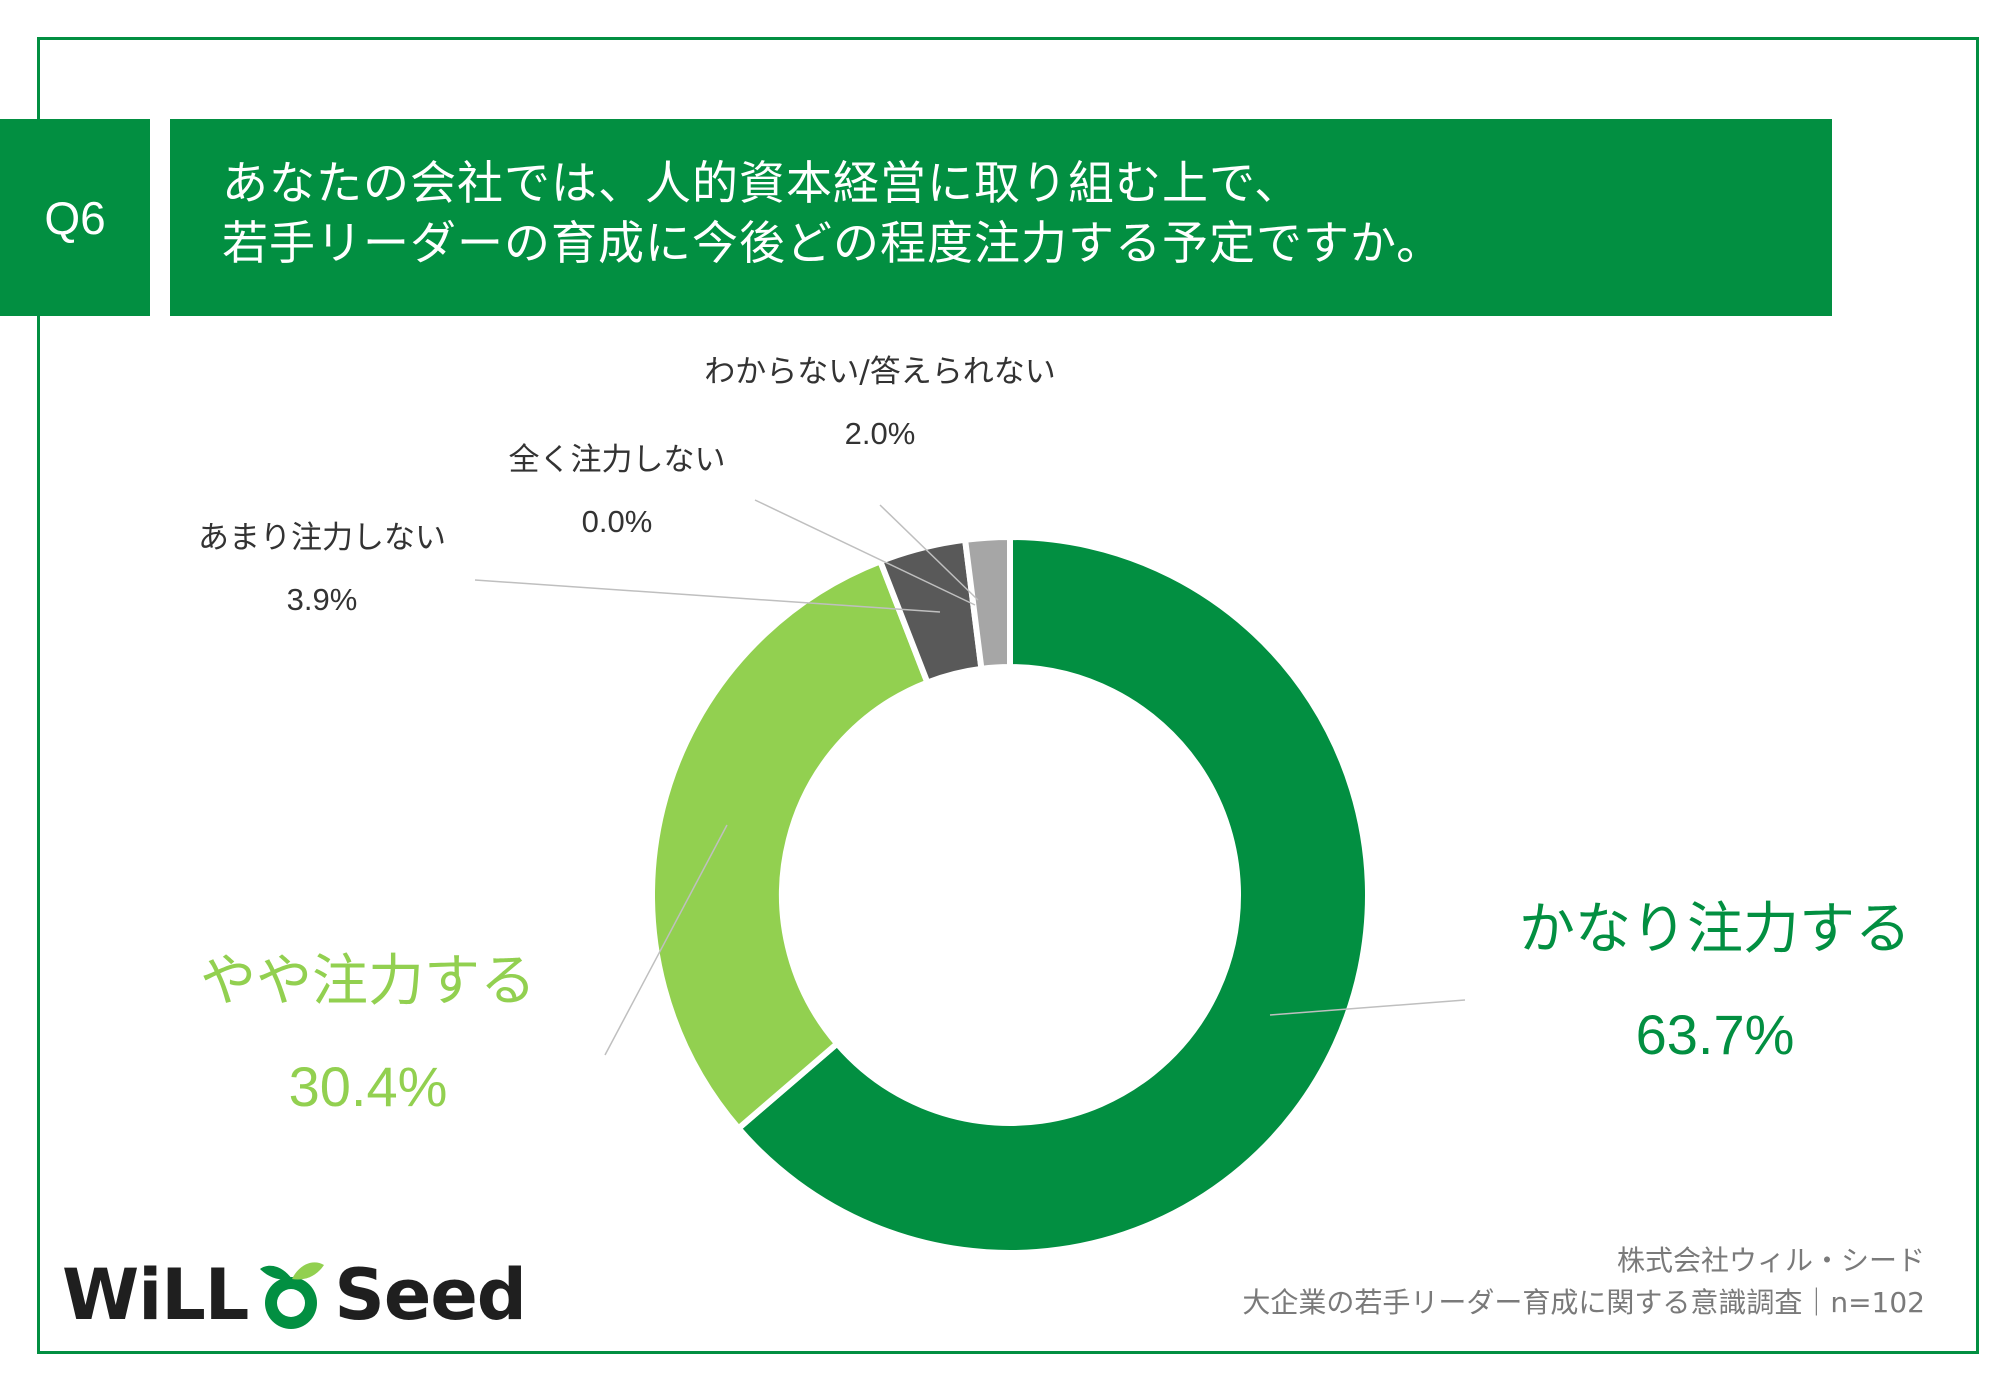 Image resolution: width=2000 pixels, height=1385 pixels. I want to click on willseed-logo: WiLL Seed, so click(294, 1295).